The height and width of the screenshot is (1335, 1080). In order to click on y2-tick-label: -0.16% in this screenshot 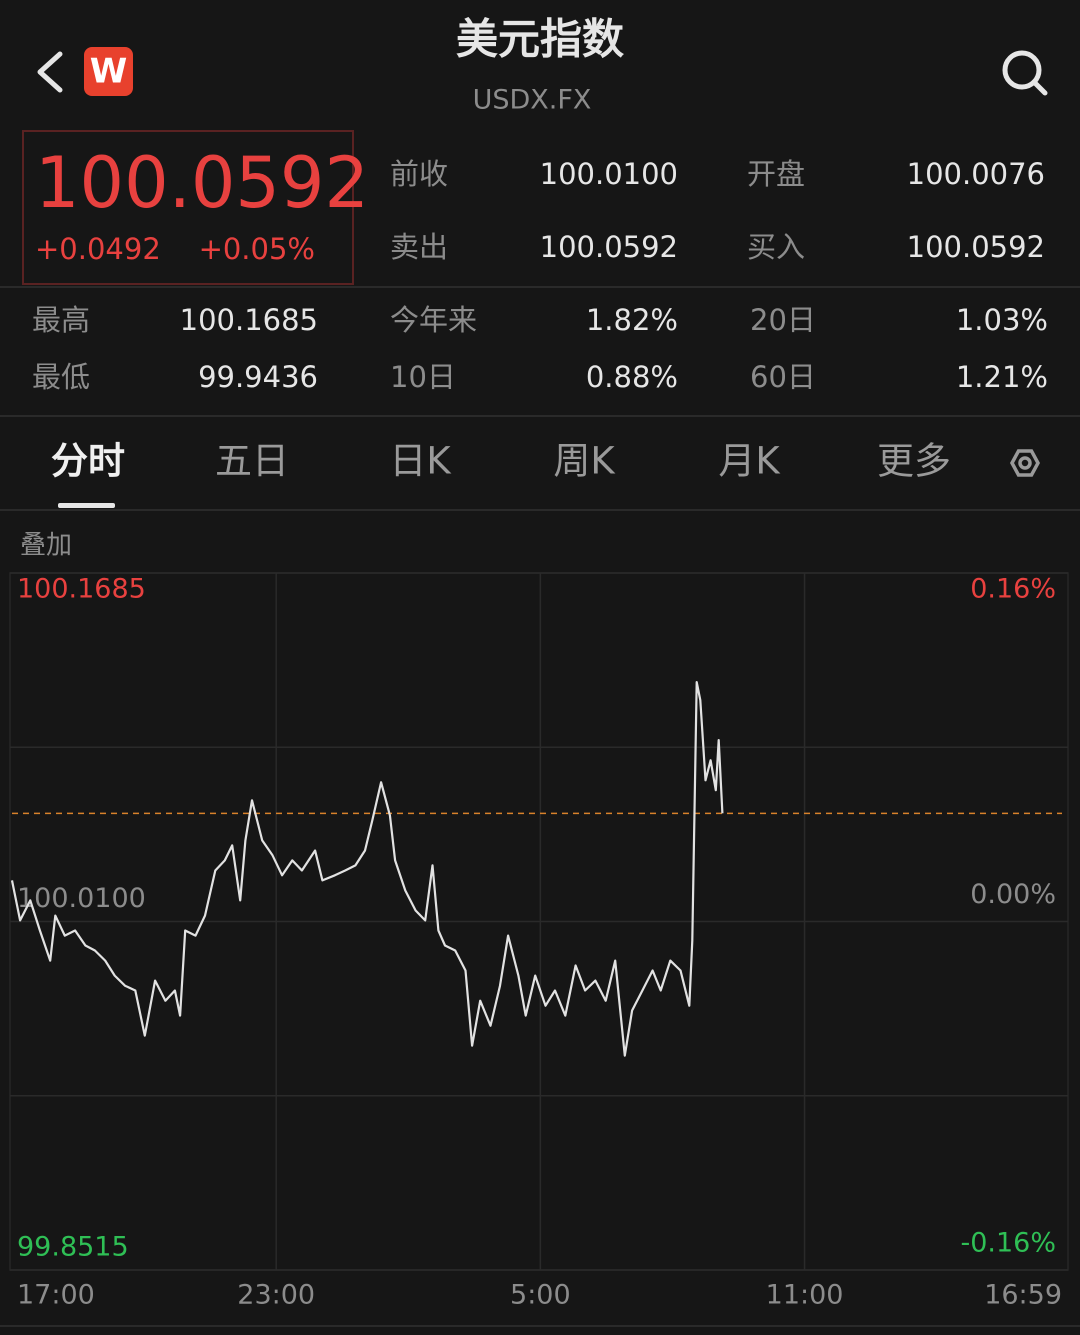, I will do `click(1008, 1243)`.